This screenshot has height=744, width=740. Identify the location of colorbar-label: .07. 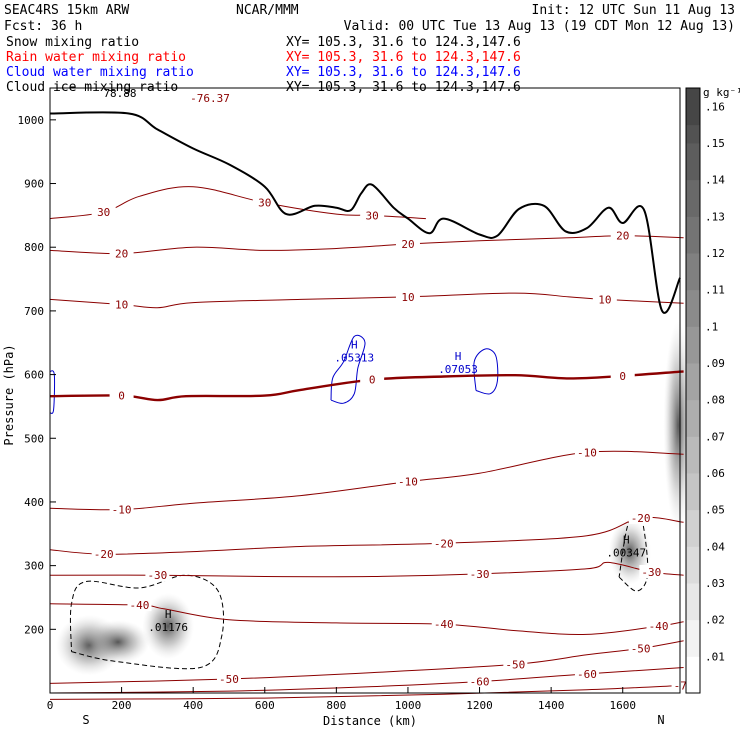
(715, 436).